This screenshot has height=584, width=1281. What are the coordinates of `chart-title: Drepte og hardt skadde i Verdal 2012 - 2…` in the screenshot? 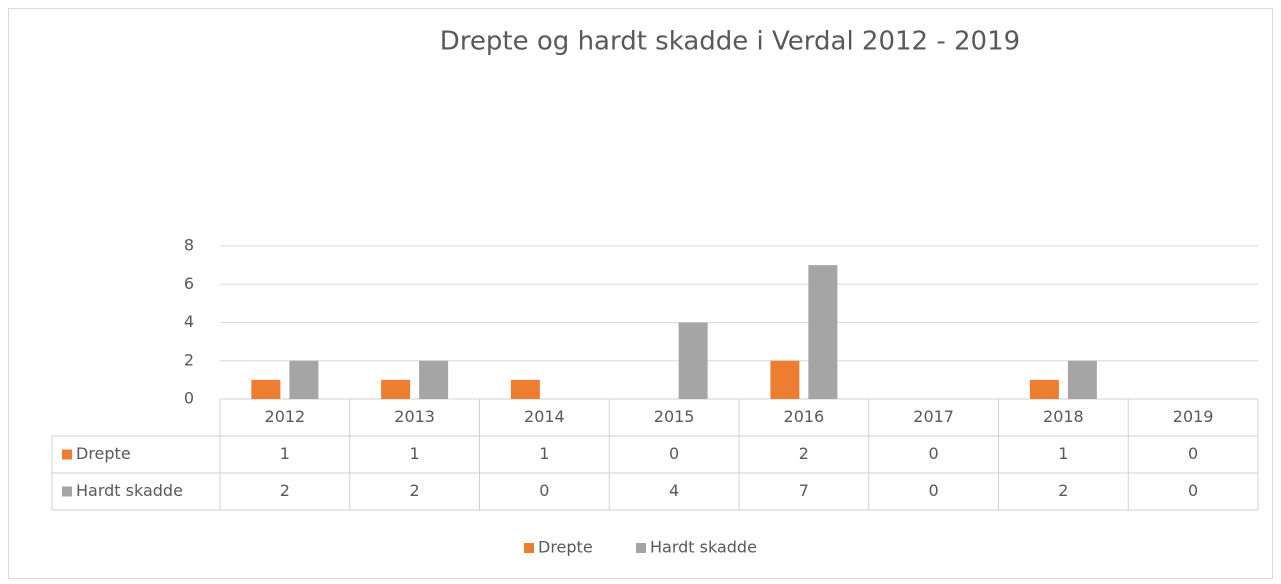 It's located at (730, 42).